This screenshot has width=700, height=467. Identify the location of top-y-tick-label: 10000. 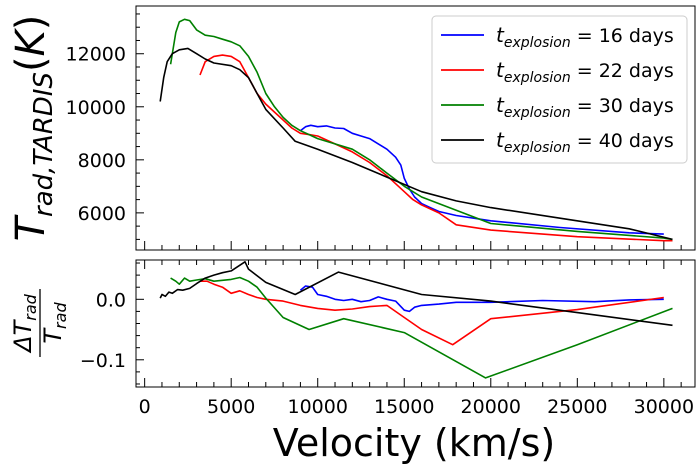
(96, 108).